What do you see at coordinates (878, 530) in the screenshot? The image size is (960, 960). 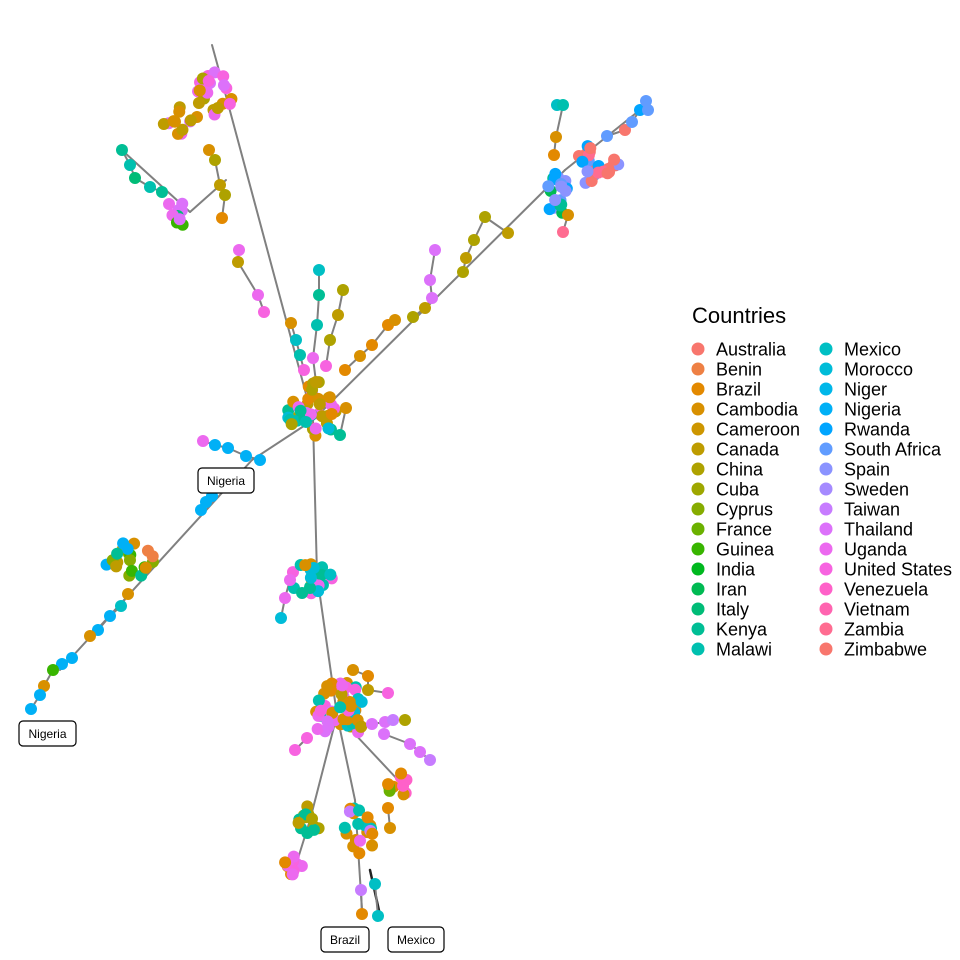 I see `legend-label: Thailand` at bounding box center [878, 530].